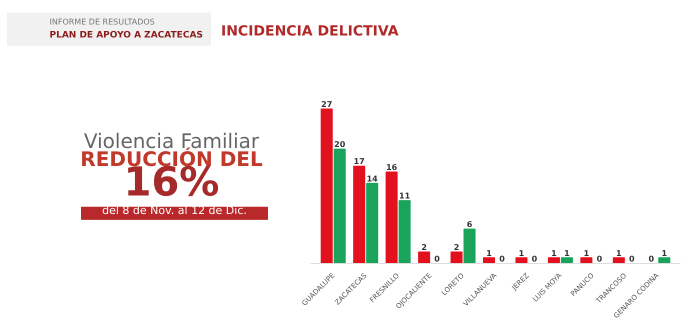 This screenshot has height=325, width=700. Describe the element at coordinates (310, 32) in the screenshot. I see `chart-title: INCIDENCIA DELICTIVA` at that location.